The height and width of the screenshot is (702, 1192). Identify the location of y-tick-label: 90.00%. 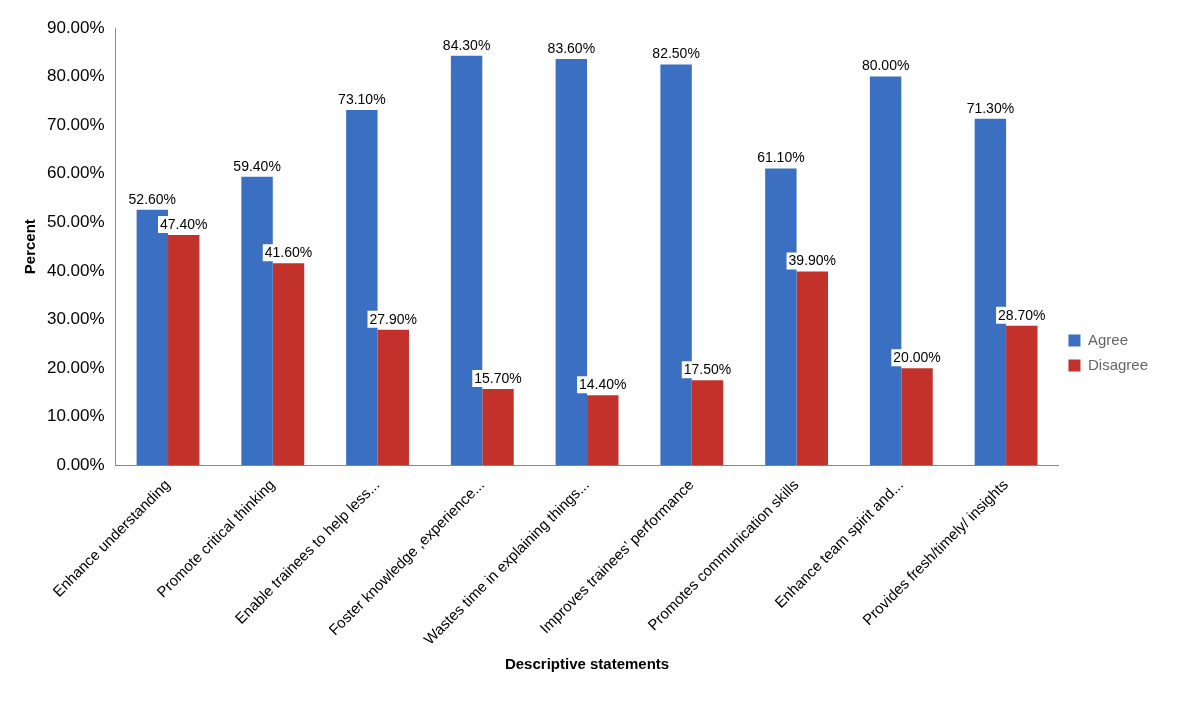
(75, 27).